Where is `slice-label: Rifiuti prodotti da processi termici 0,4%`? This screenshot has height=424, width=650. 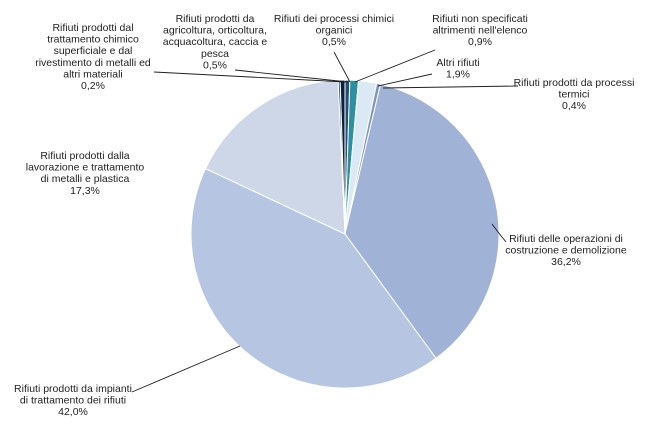 slice-label: Rifiuti prodotti da processi termici 0,4% is located at coordinates (574, 94).